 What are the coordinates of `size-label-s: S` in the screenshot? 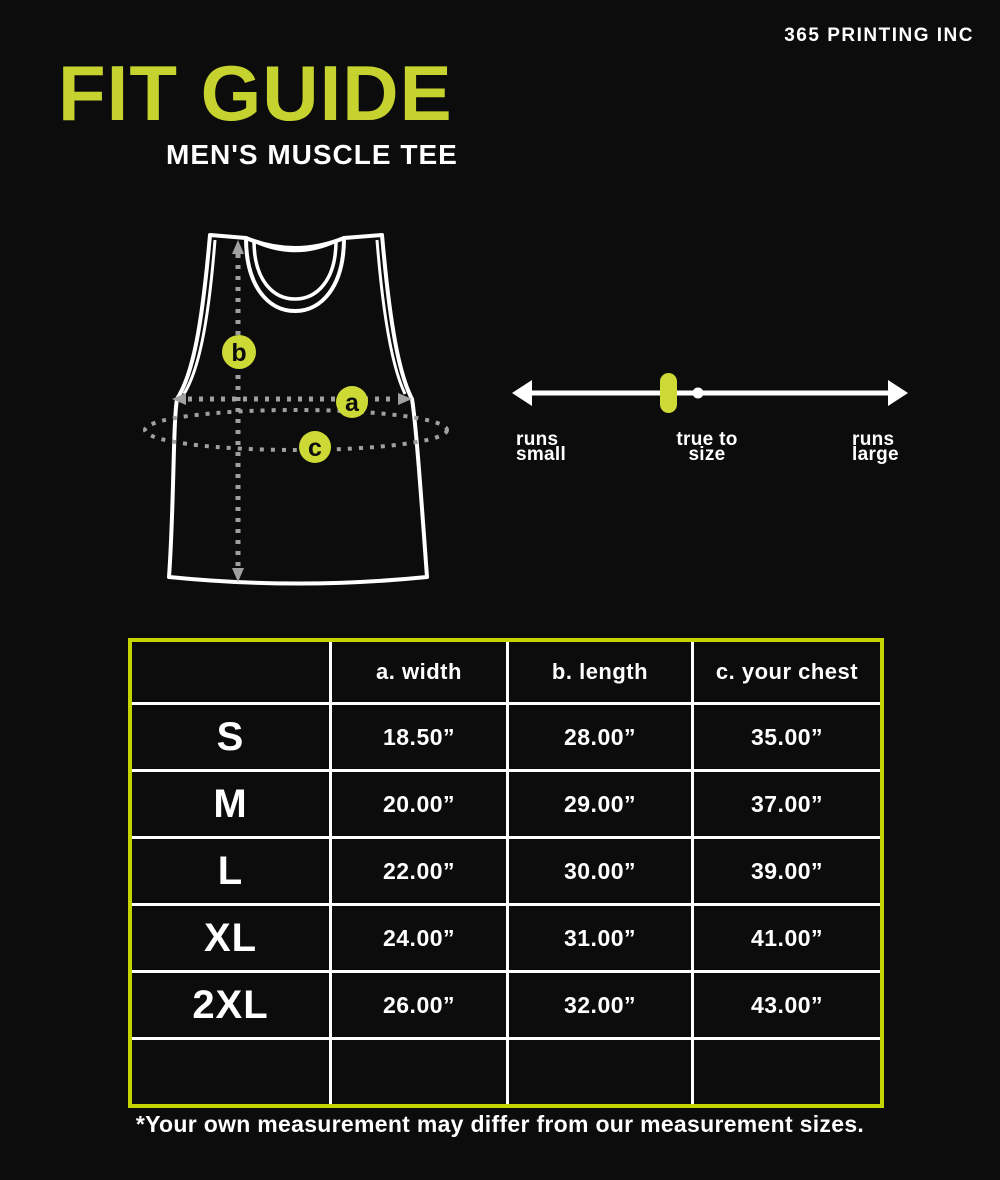 It's located at (230, 737).